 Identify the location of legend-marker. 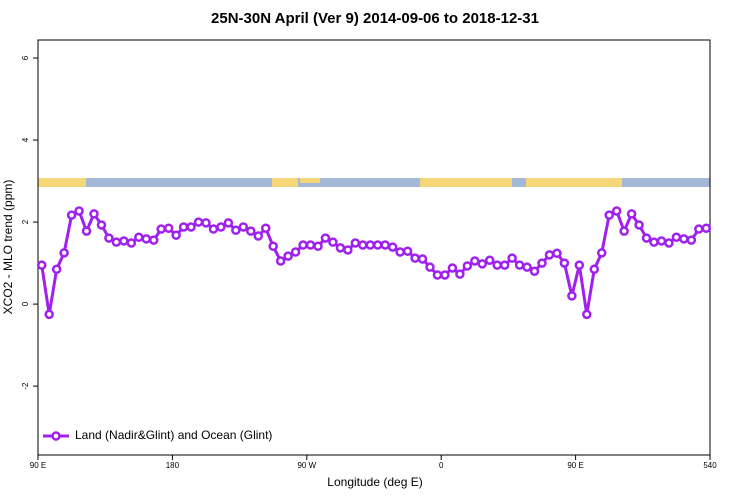
(56, 436).